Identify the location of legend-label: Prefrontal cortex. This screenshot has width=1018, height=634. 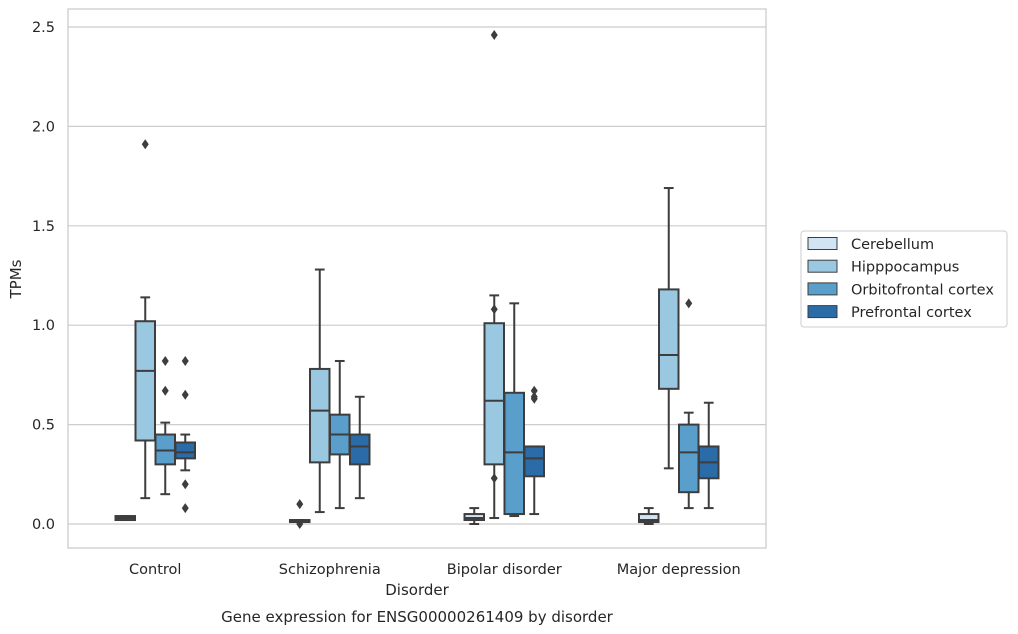
(911, 313).